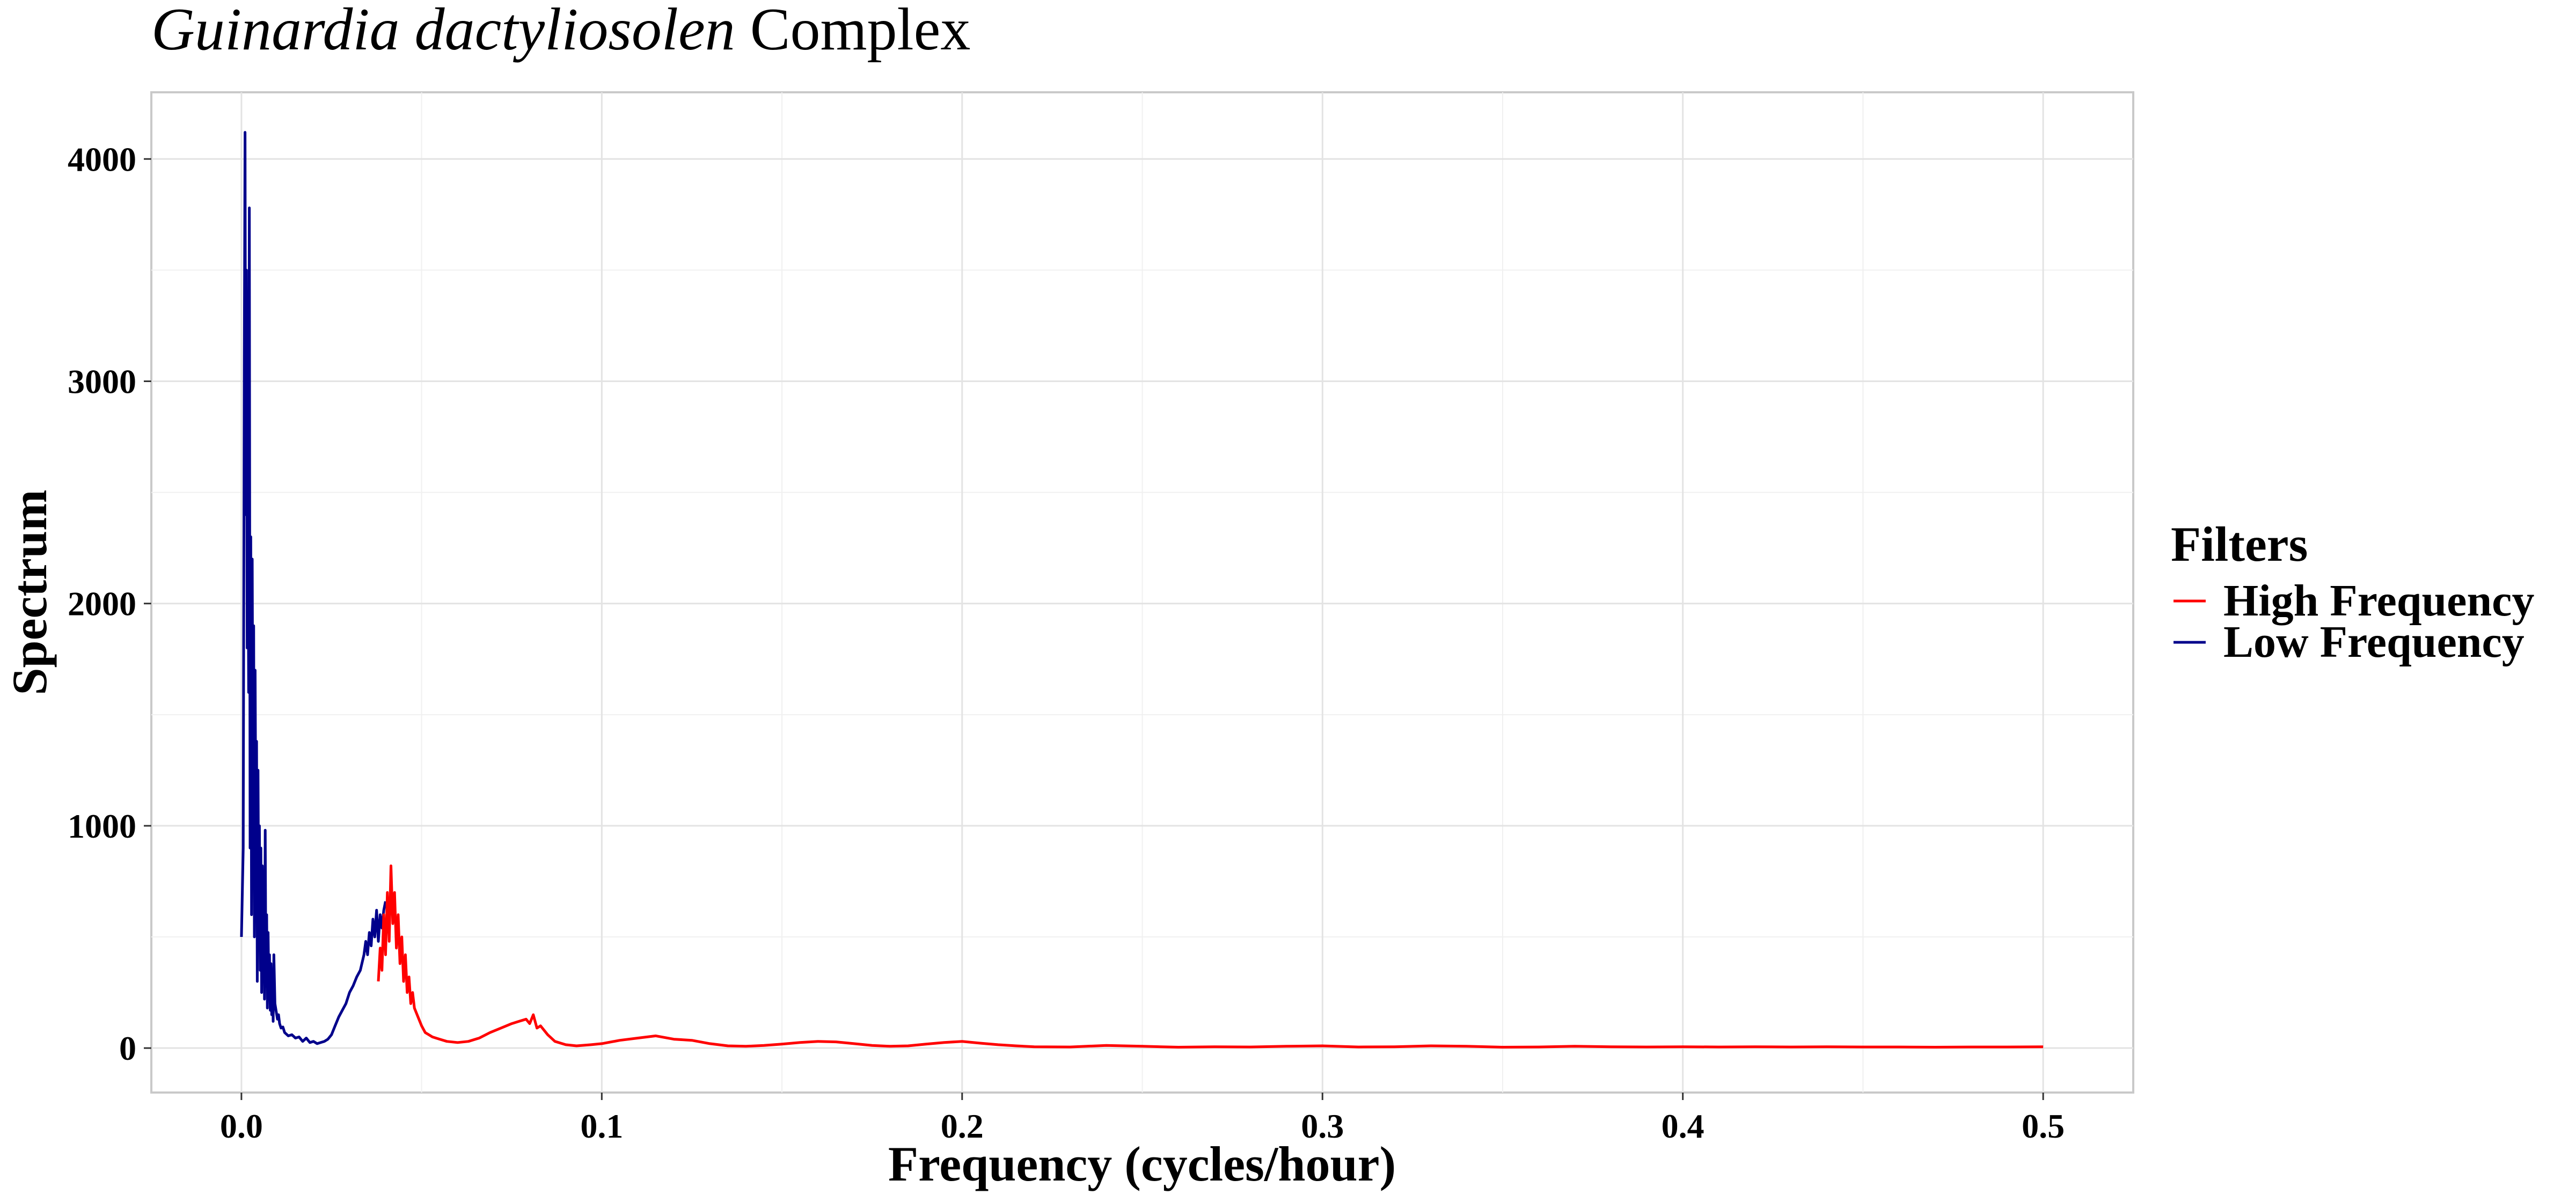 This screenshot has width=2576, height=1202. I want to click on legend-label-high-frequency: High Frequency, so click(2378, 601).